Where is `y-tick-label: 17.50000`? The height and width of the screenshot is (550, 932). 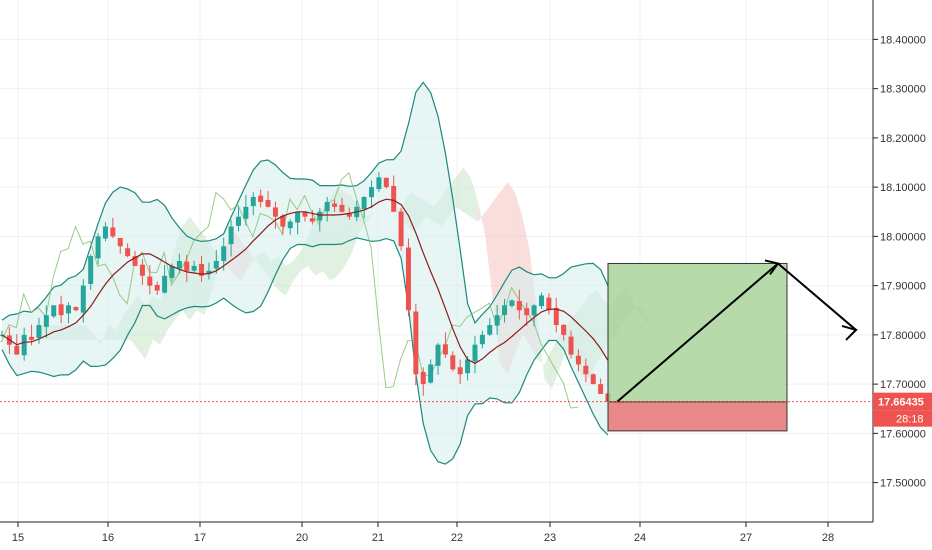 y-tick-label: 17.50000 is located at coordinates (903, 484).